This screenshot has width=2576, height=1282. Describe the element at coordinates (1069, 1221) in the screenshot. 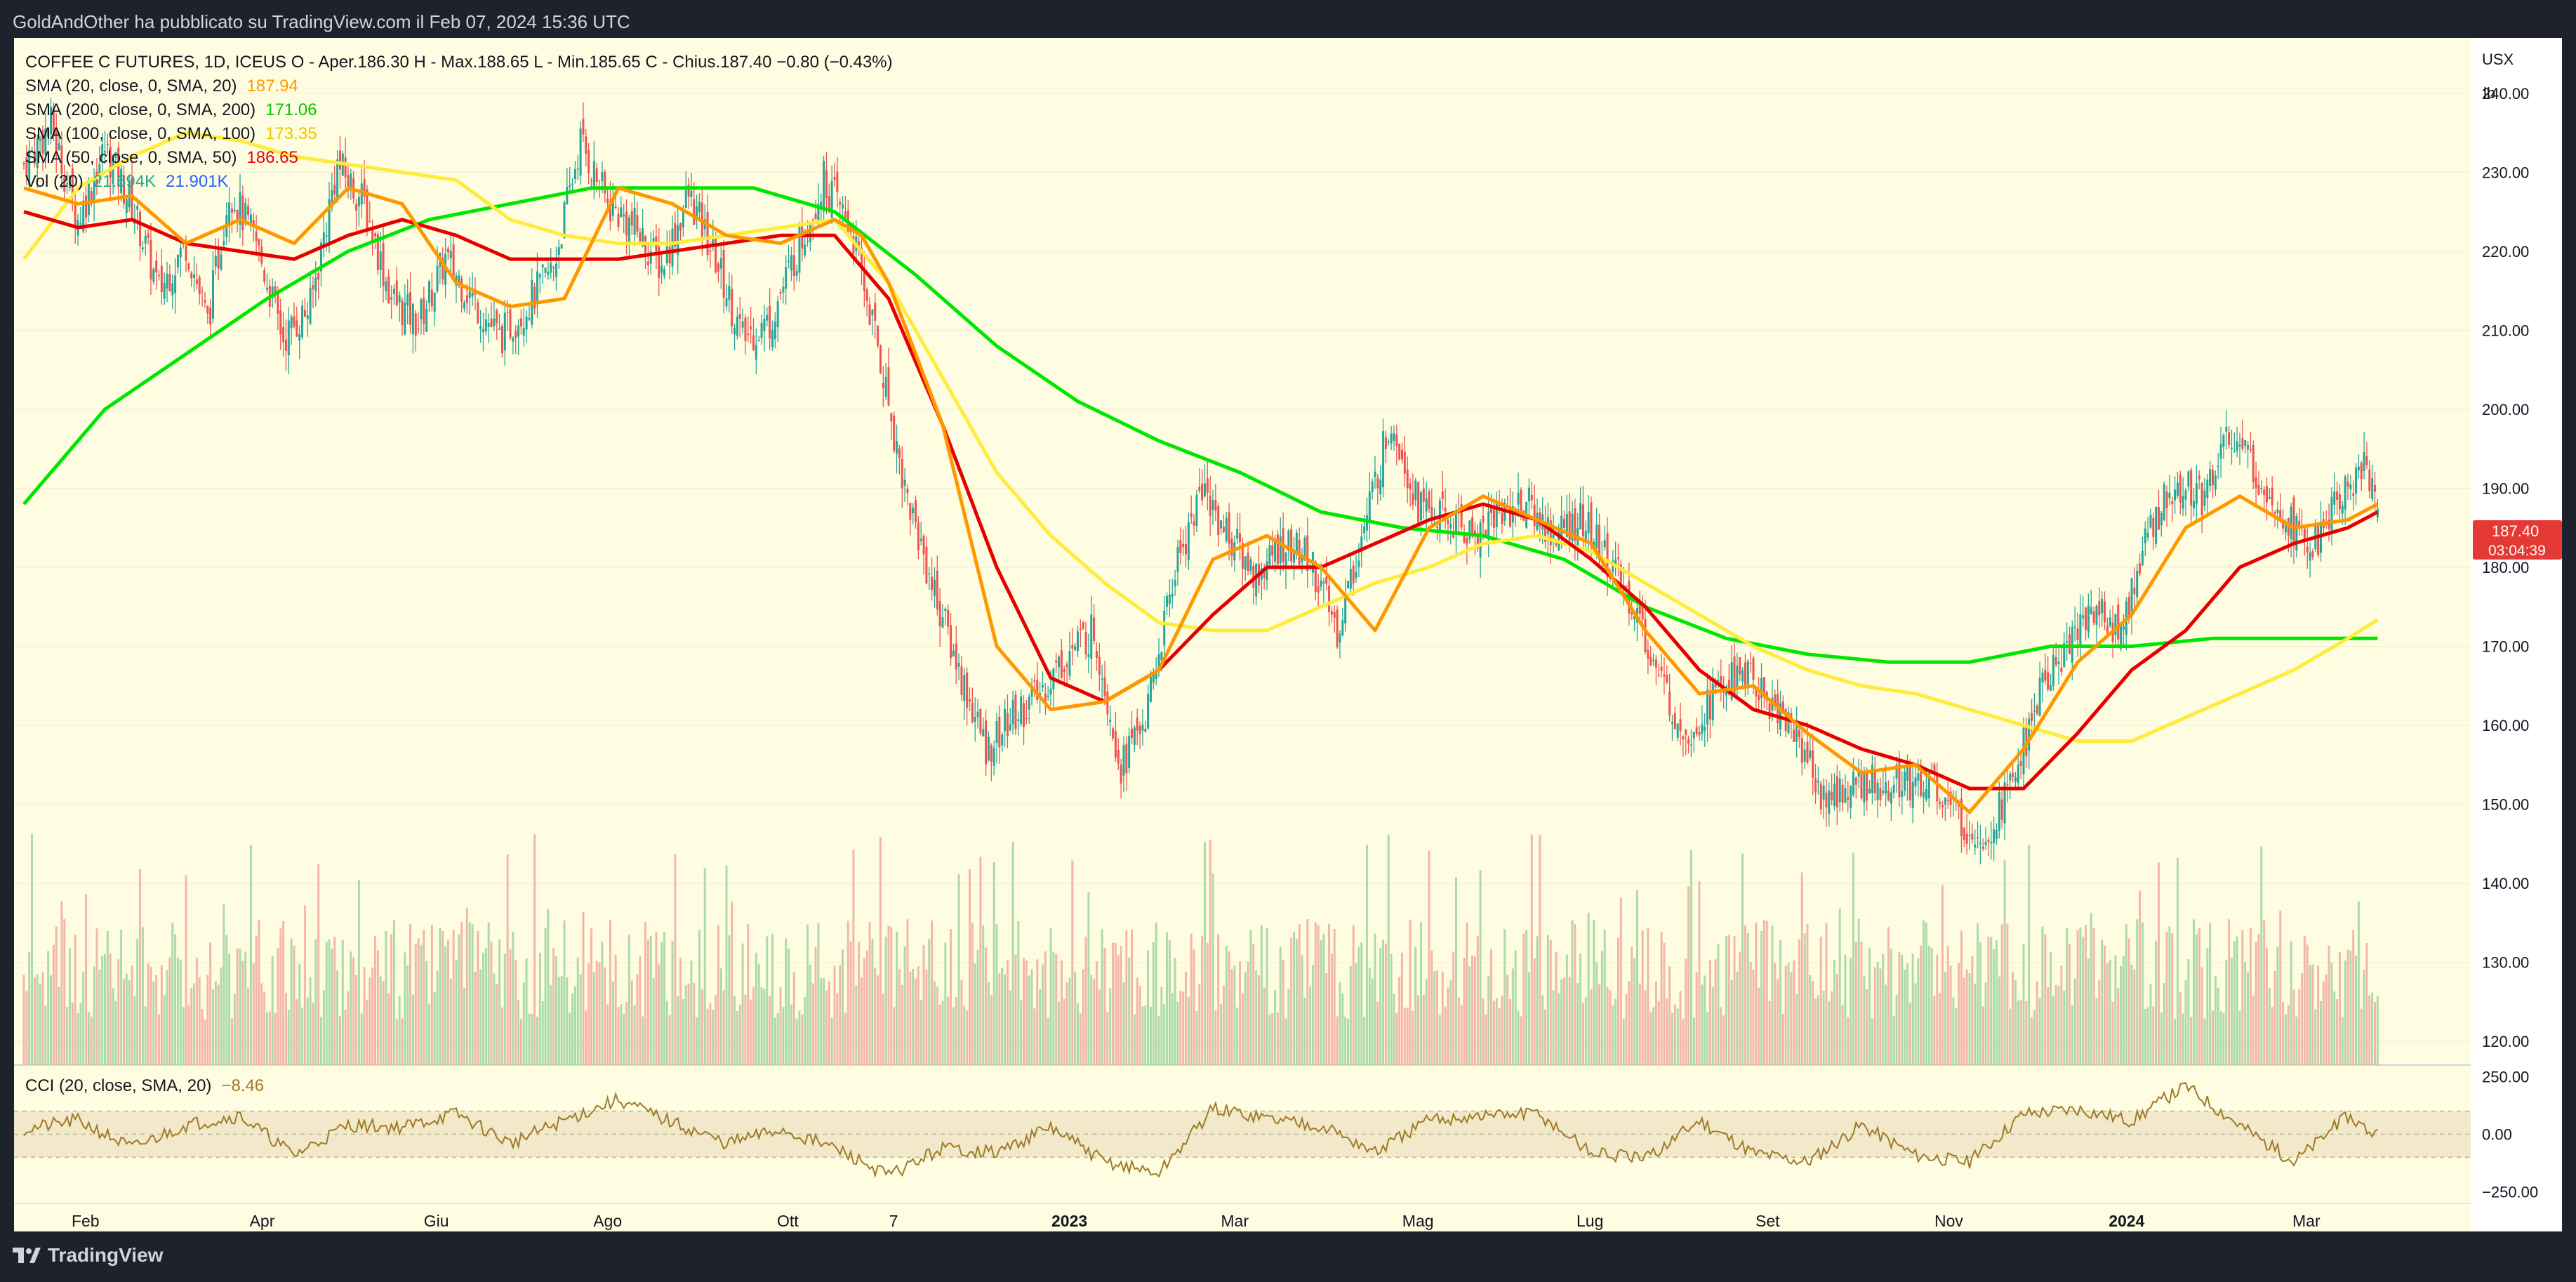

I see `time-tick-label: 2023` at that location.